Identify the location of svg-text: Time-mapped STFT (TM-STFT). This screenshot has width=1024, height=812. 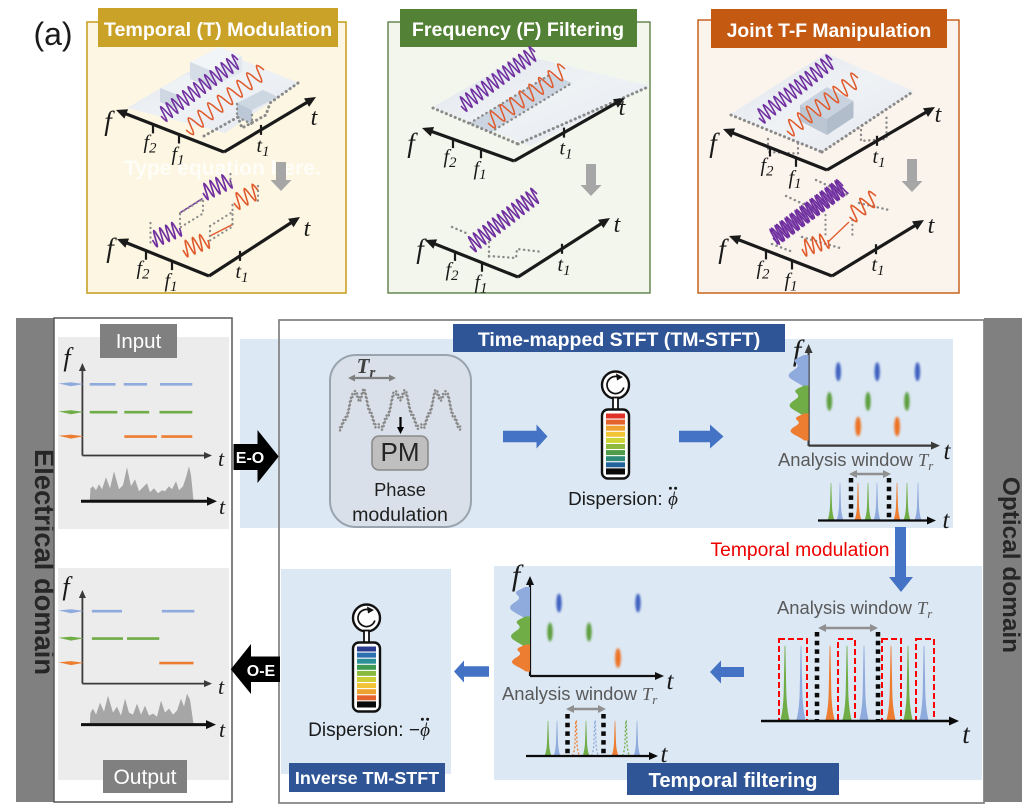
(619, 340).